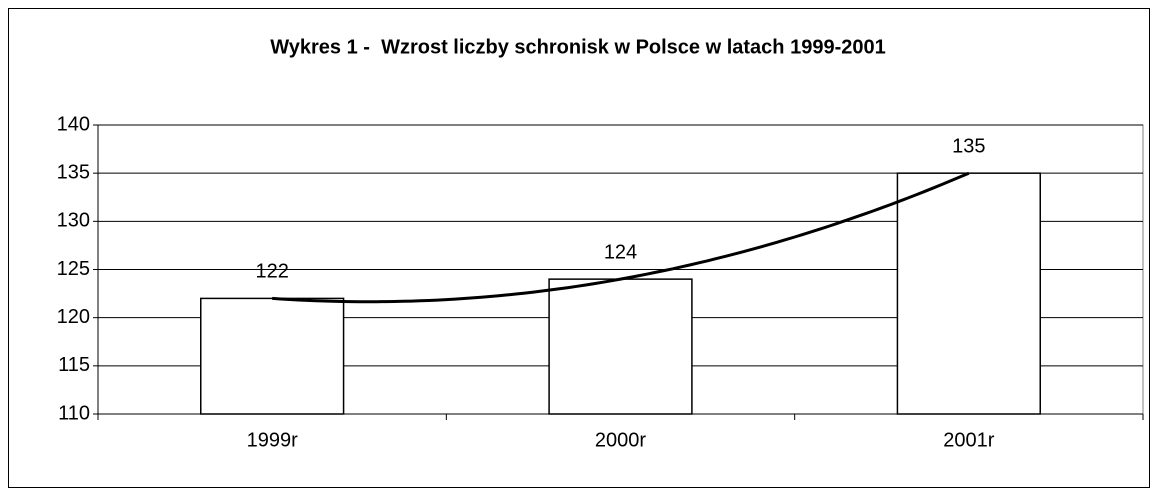 The image size is (1157, 492). What do you see at coordinates (73, 124) in the screenshot?
I see `y-tick-label: 140` at bounding box center [73, 124].